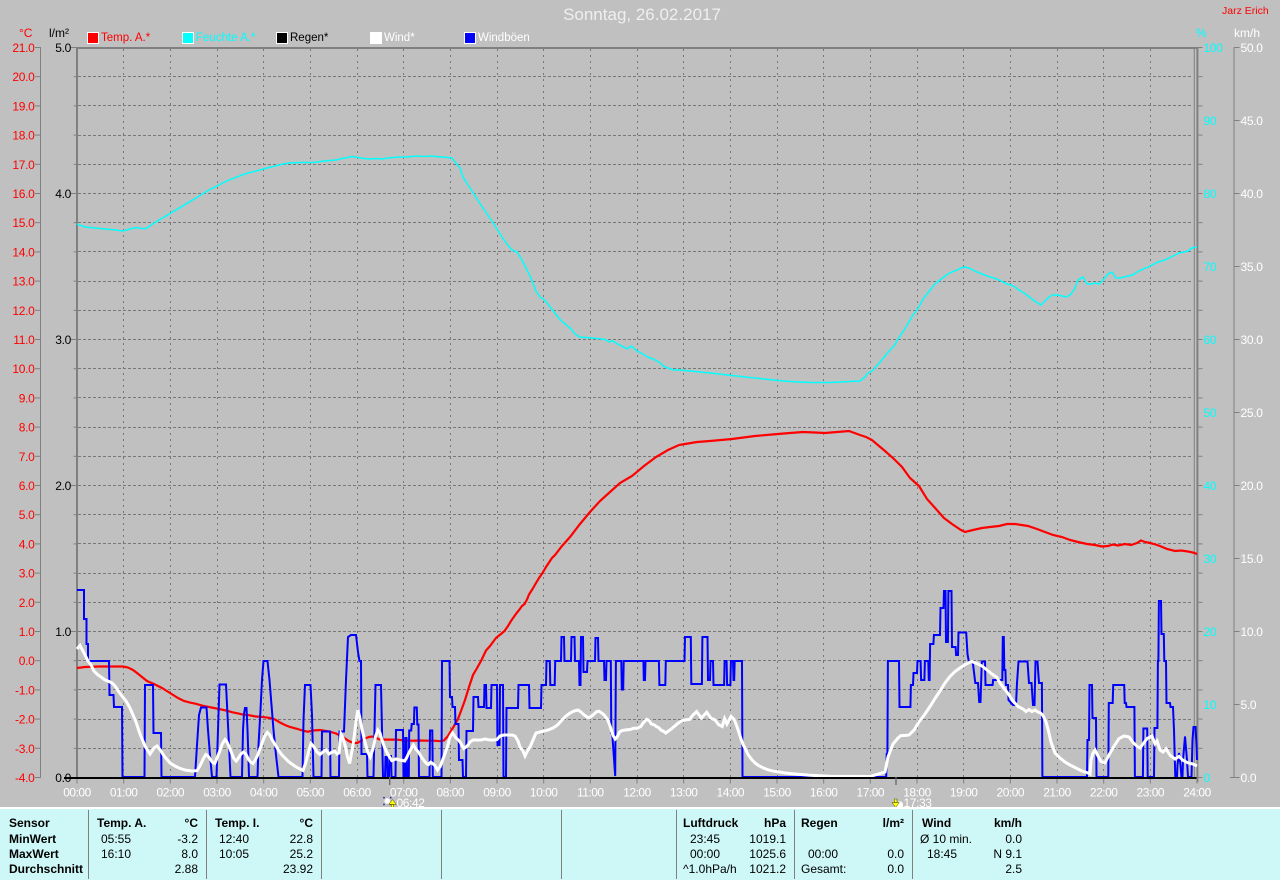 The width and height of the screenshot is (1280, 881). What do you see at coordinates (25, 749) in the screenshot?
I see `svg-text: -3.0` at bounding box center [25, 749].